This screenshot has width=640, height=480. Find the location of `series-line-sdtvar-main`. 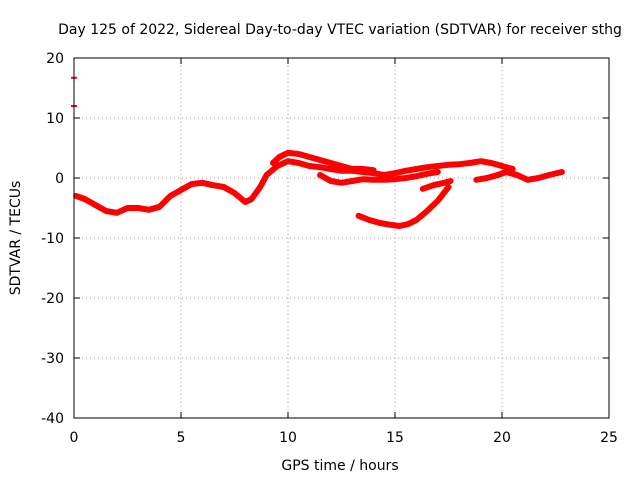

series-line-sdtvar-main is located at coordinates (294, 187).